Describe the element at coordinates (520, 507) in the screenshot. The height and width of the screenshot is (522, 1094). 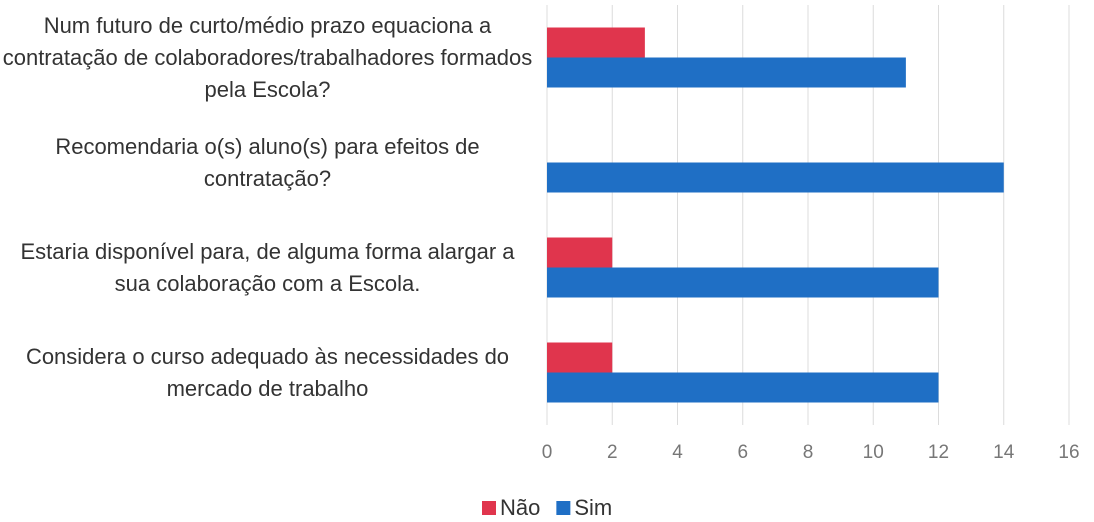
I see `legend-label: Não` at that location.